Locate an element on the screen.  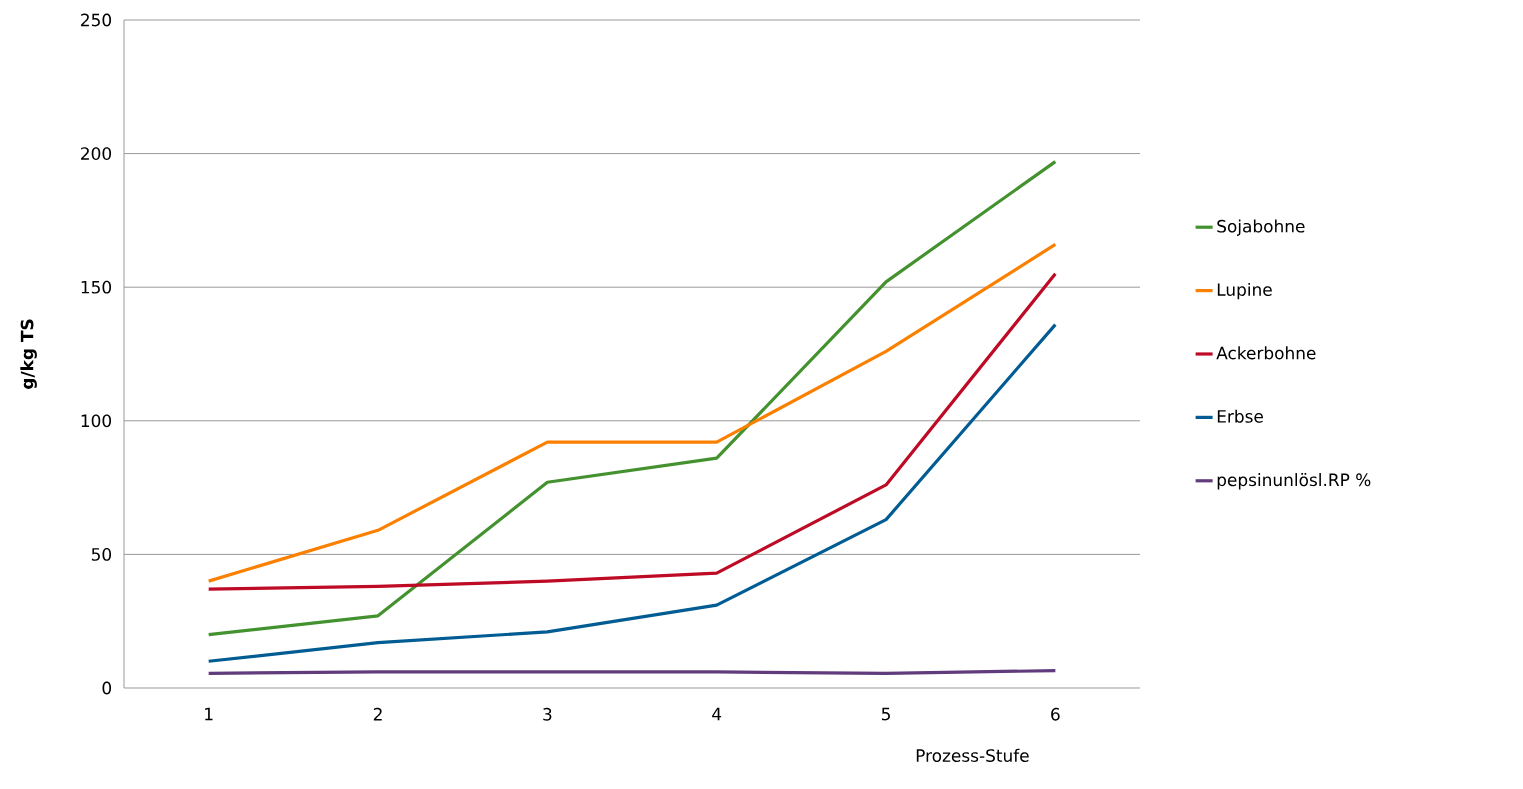
y-tick-label: 100 is located at coordinates (96, 421).